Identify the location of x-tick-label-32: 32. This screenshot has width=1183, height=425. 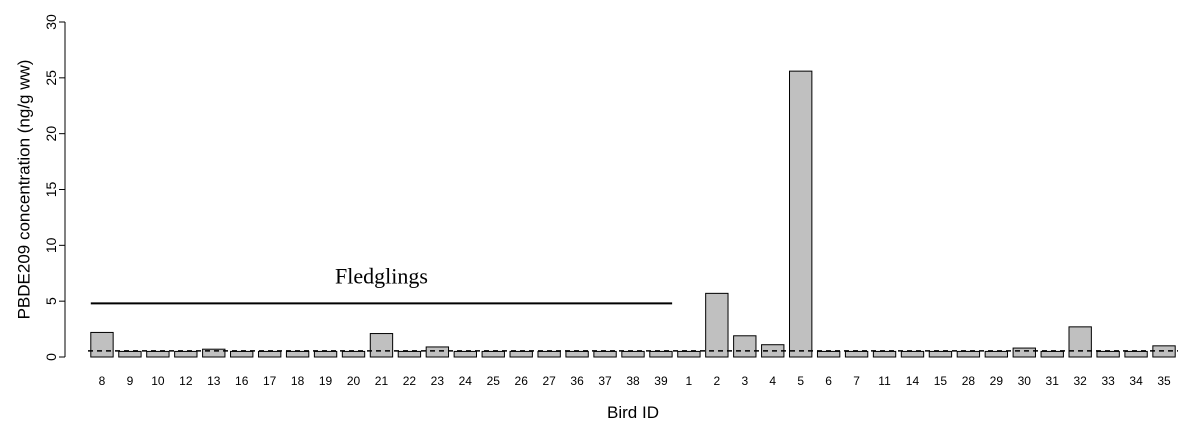
(1080, 381).